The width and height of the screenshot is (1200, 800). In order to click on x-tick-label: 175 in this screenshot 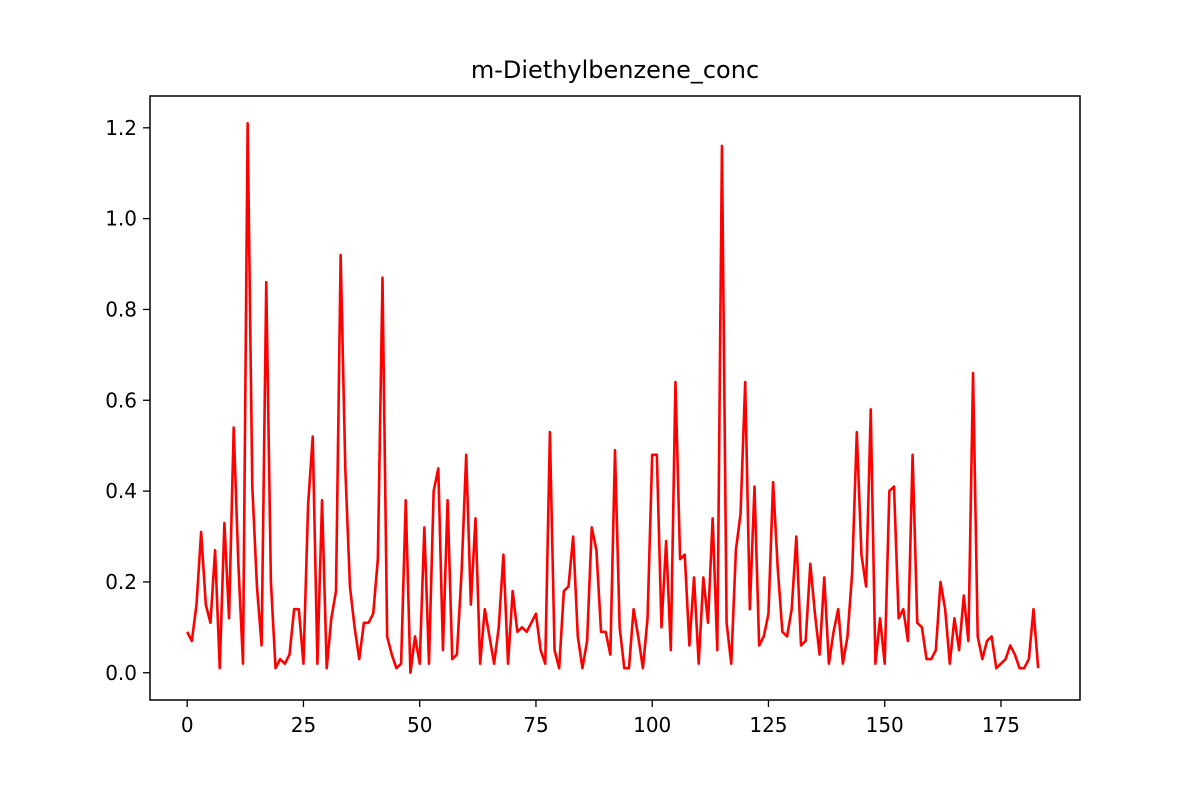, I will do `click(1001, 725)`.